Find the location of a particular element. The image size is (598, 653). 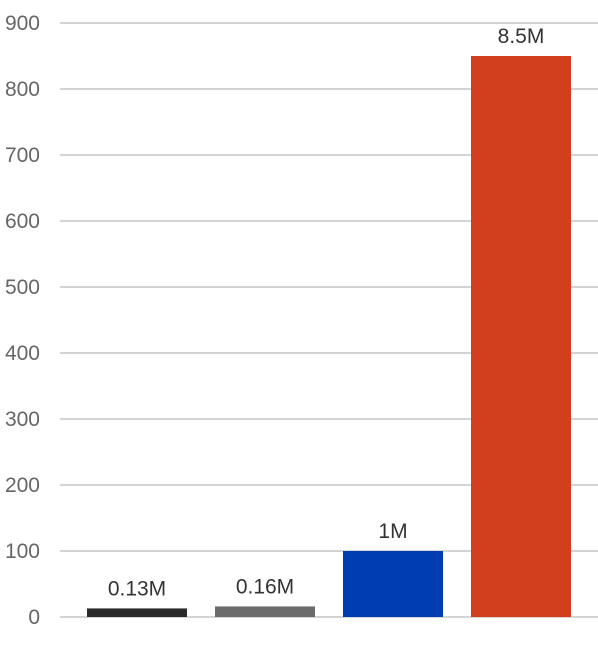

y-tick-label: 400 is located at coordinates (22, 353).